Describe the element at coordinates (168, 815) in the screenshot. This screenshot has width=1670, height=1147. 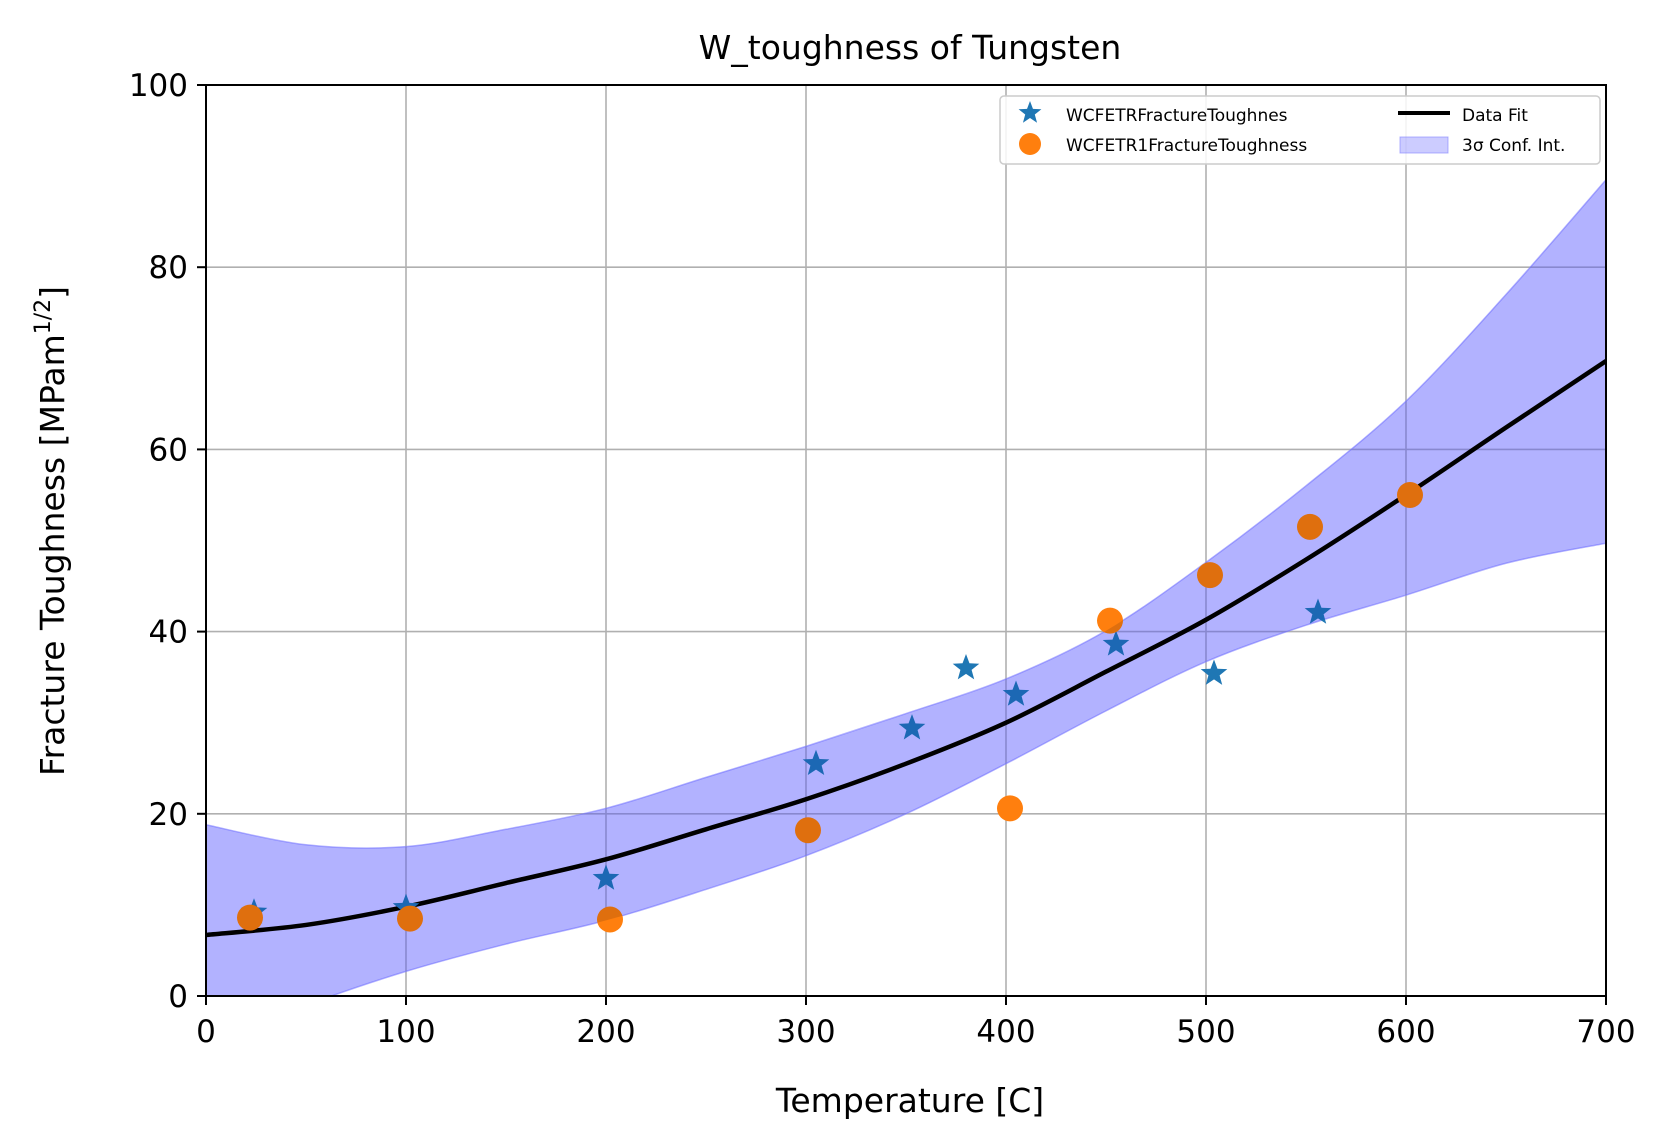
I see `y-tick-label: 20` at that location.